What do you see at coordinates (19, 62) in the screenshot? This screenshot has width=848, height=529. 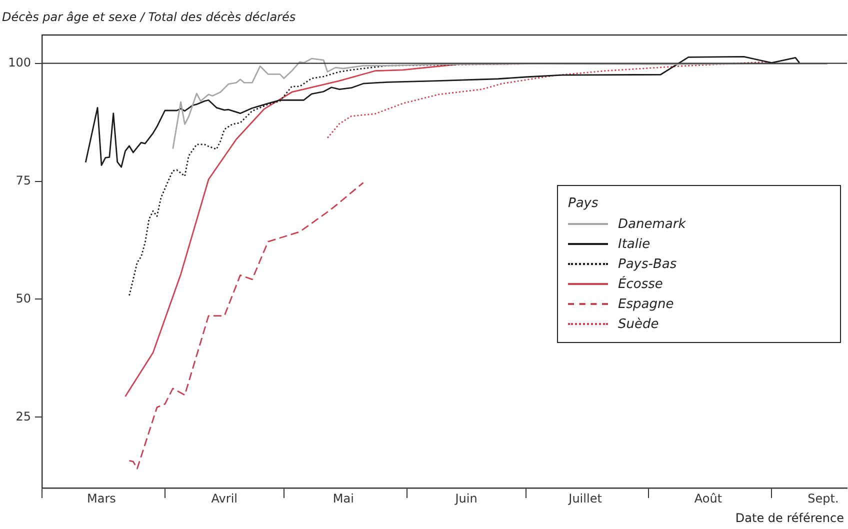 I see `y-tick-label: 100` at bounding box center [19, 62].